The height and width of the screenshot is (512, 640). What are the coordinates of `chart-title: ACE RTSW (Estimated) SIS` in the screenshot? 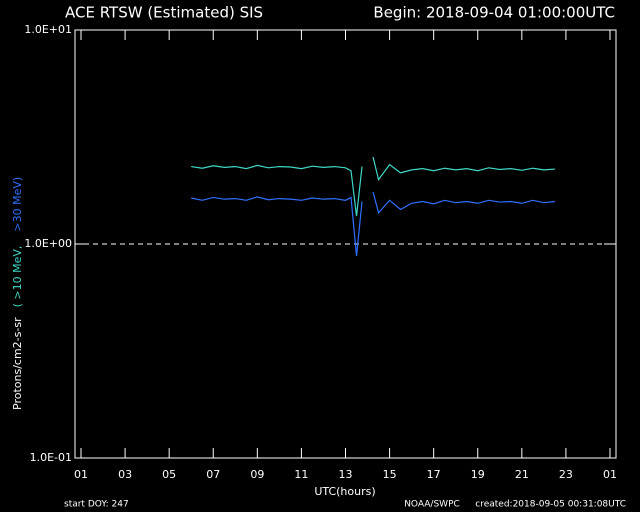 It's located at (164, 13).